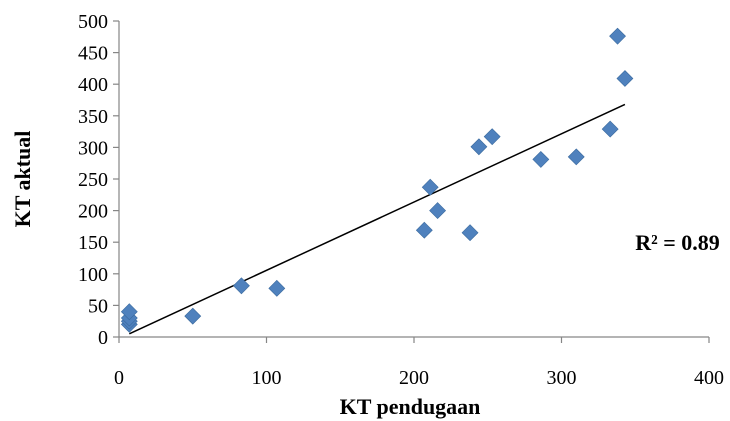 Image resolution: width=730 pixels, height=421 pixels. I want to click on annotations: R² = 0.89, so click(677, 242).